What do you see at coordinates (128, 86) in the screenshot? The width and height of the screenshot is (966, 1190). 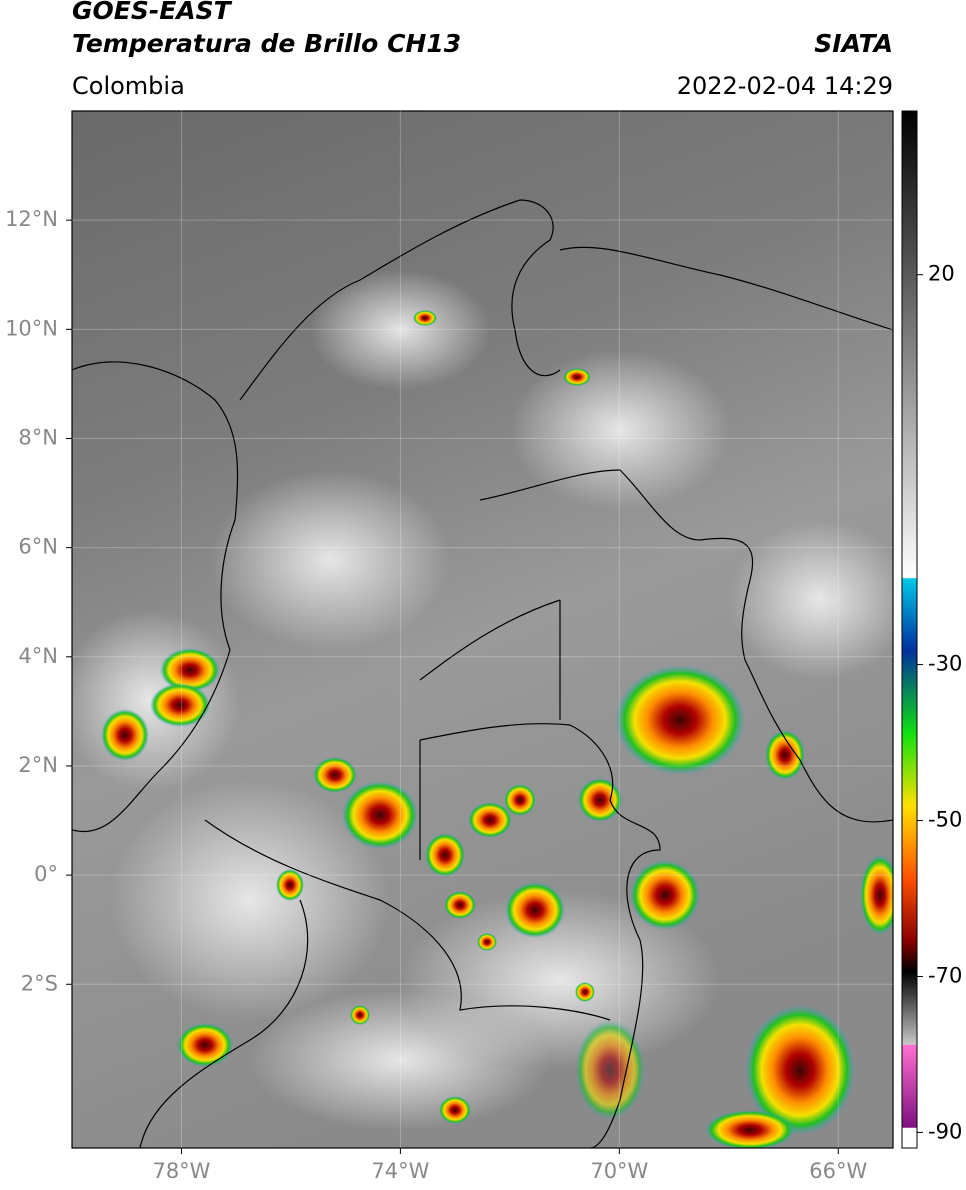 I see `region: Colombia` at bounding box center [128, 86].